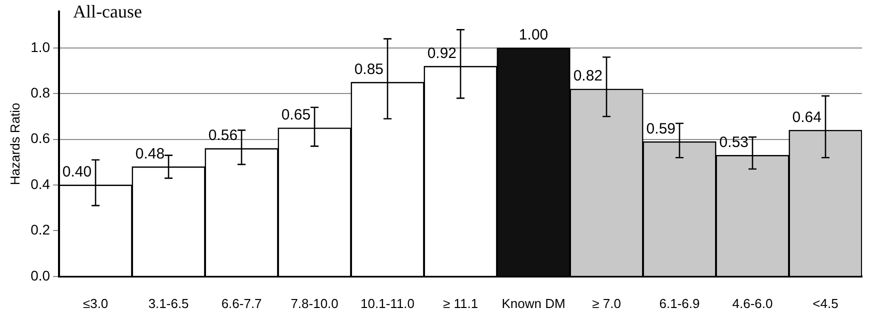 The width and height of the screenshot is (876, 330). I want to click on x-tick-label: ≥ 11.1, so click(460, 303).